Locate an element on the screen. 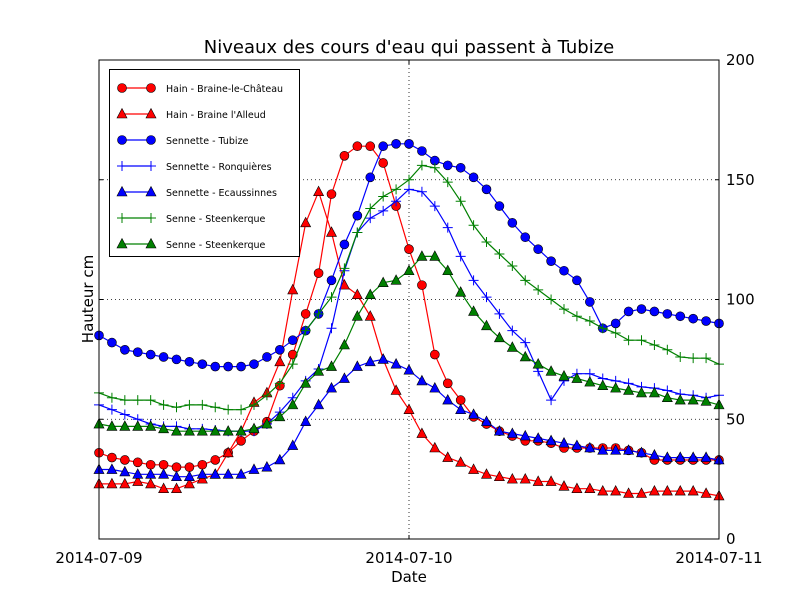 This screenshot has height=600, width=800. y-tick-label: 200 is located at coordinates (740, 60).